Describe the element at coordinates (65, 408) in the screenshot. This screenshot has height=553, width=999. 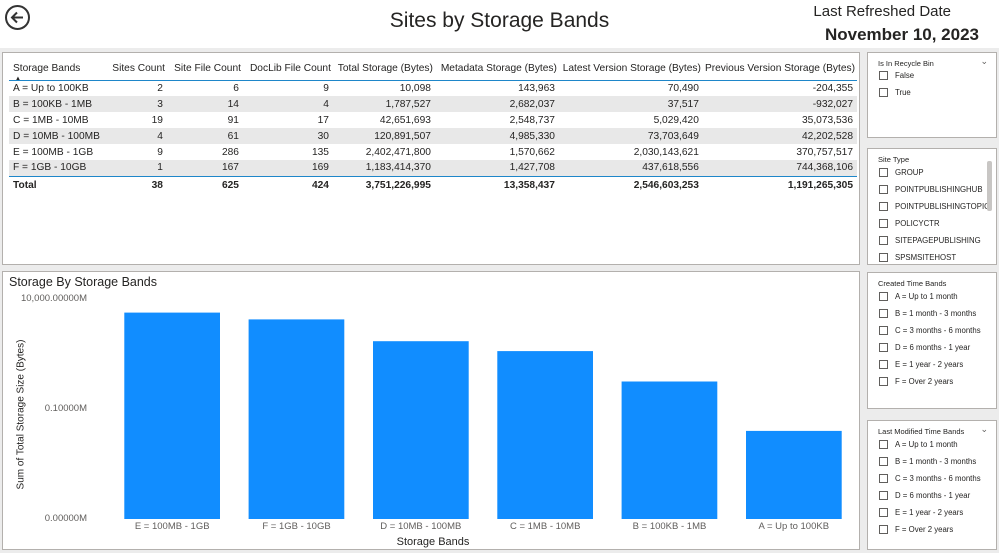
I see `y-tick-label: 0.10000M` at that location.